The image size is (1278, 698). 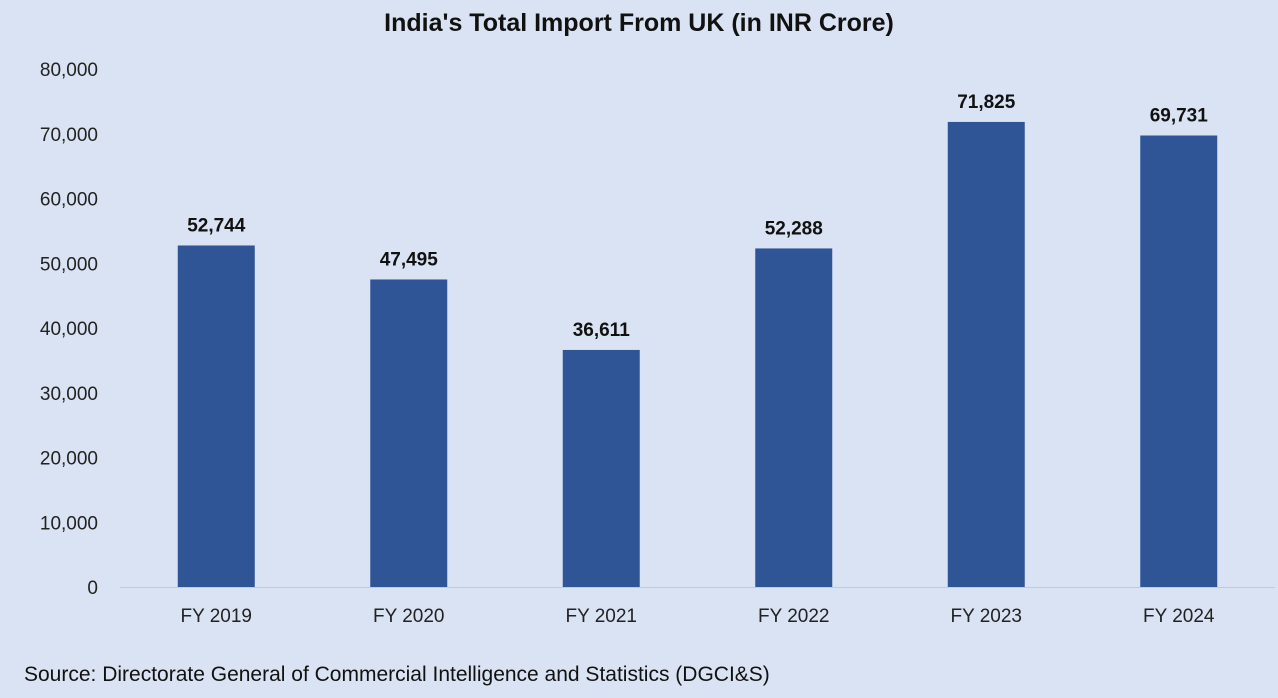 I want to click on y-tick-label: 0, so click(x=92, y=588).